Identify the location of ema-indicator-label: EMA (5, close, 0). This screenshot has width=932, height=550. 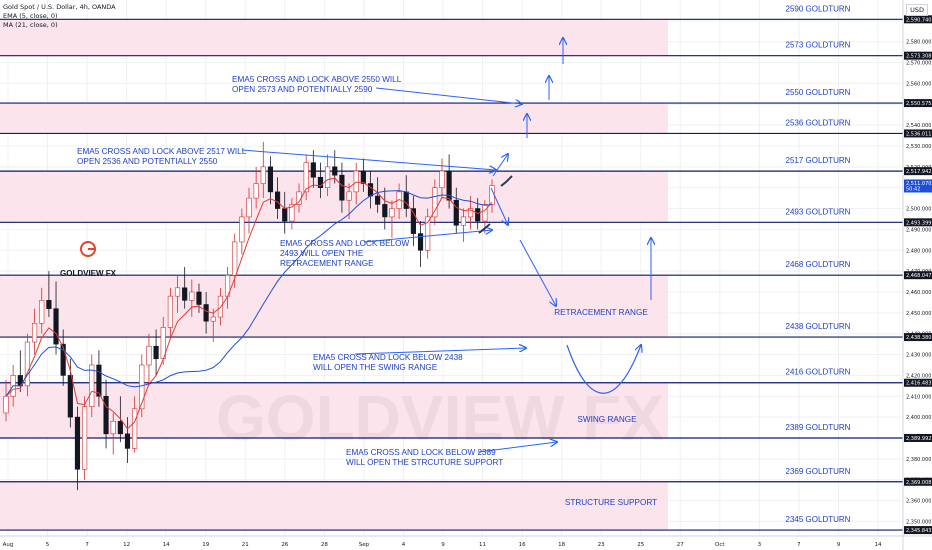
(30, 16).